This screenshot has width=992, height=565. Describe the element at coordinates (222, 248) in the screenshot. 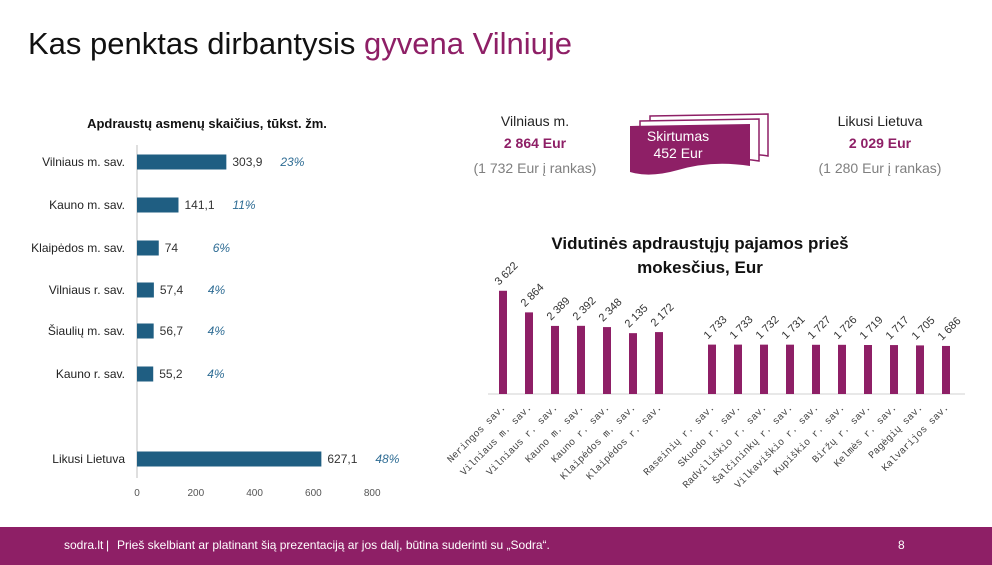

I see `left-chart-percent-label: 6%` at that location.